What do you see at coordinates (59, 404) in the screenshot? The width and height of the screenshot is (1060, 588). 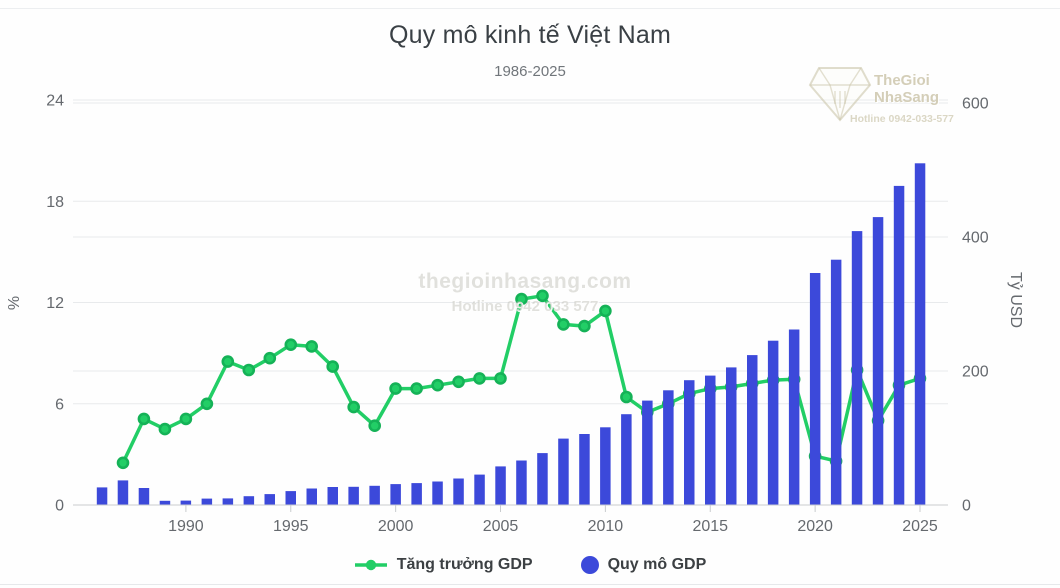 I see `y-tick-label-left: 6` at bounding box center [59, 404].